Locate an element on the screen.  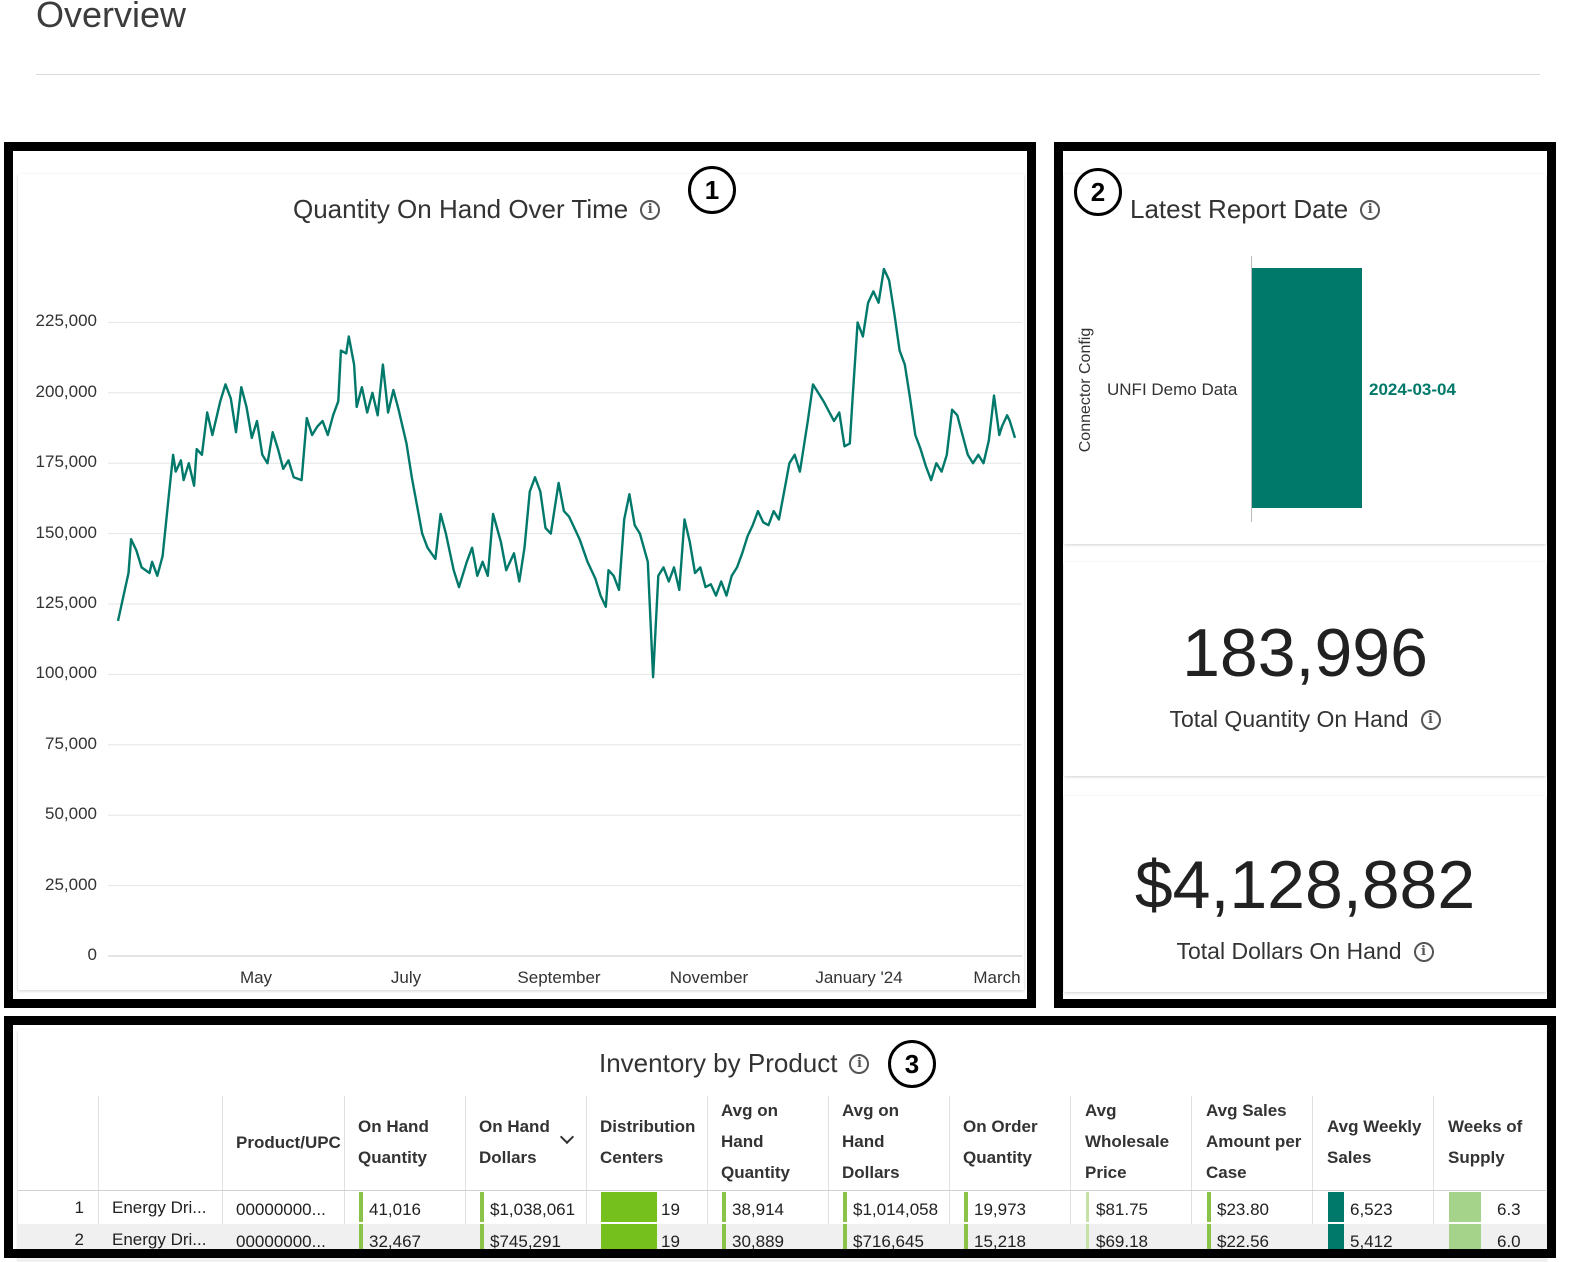
quantity-over-time-title: Quantity On Hand Over Time i is located at coordinates (477, 209).